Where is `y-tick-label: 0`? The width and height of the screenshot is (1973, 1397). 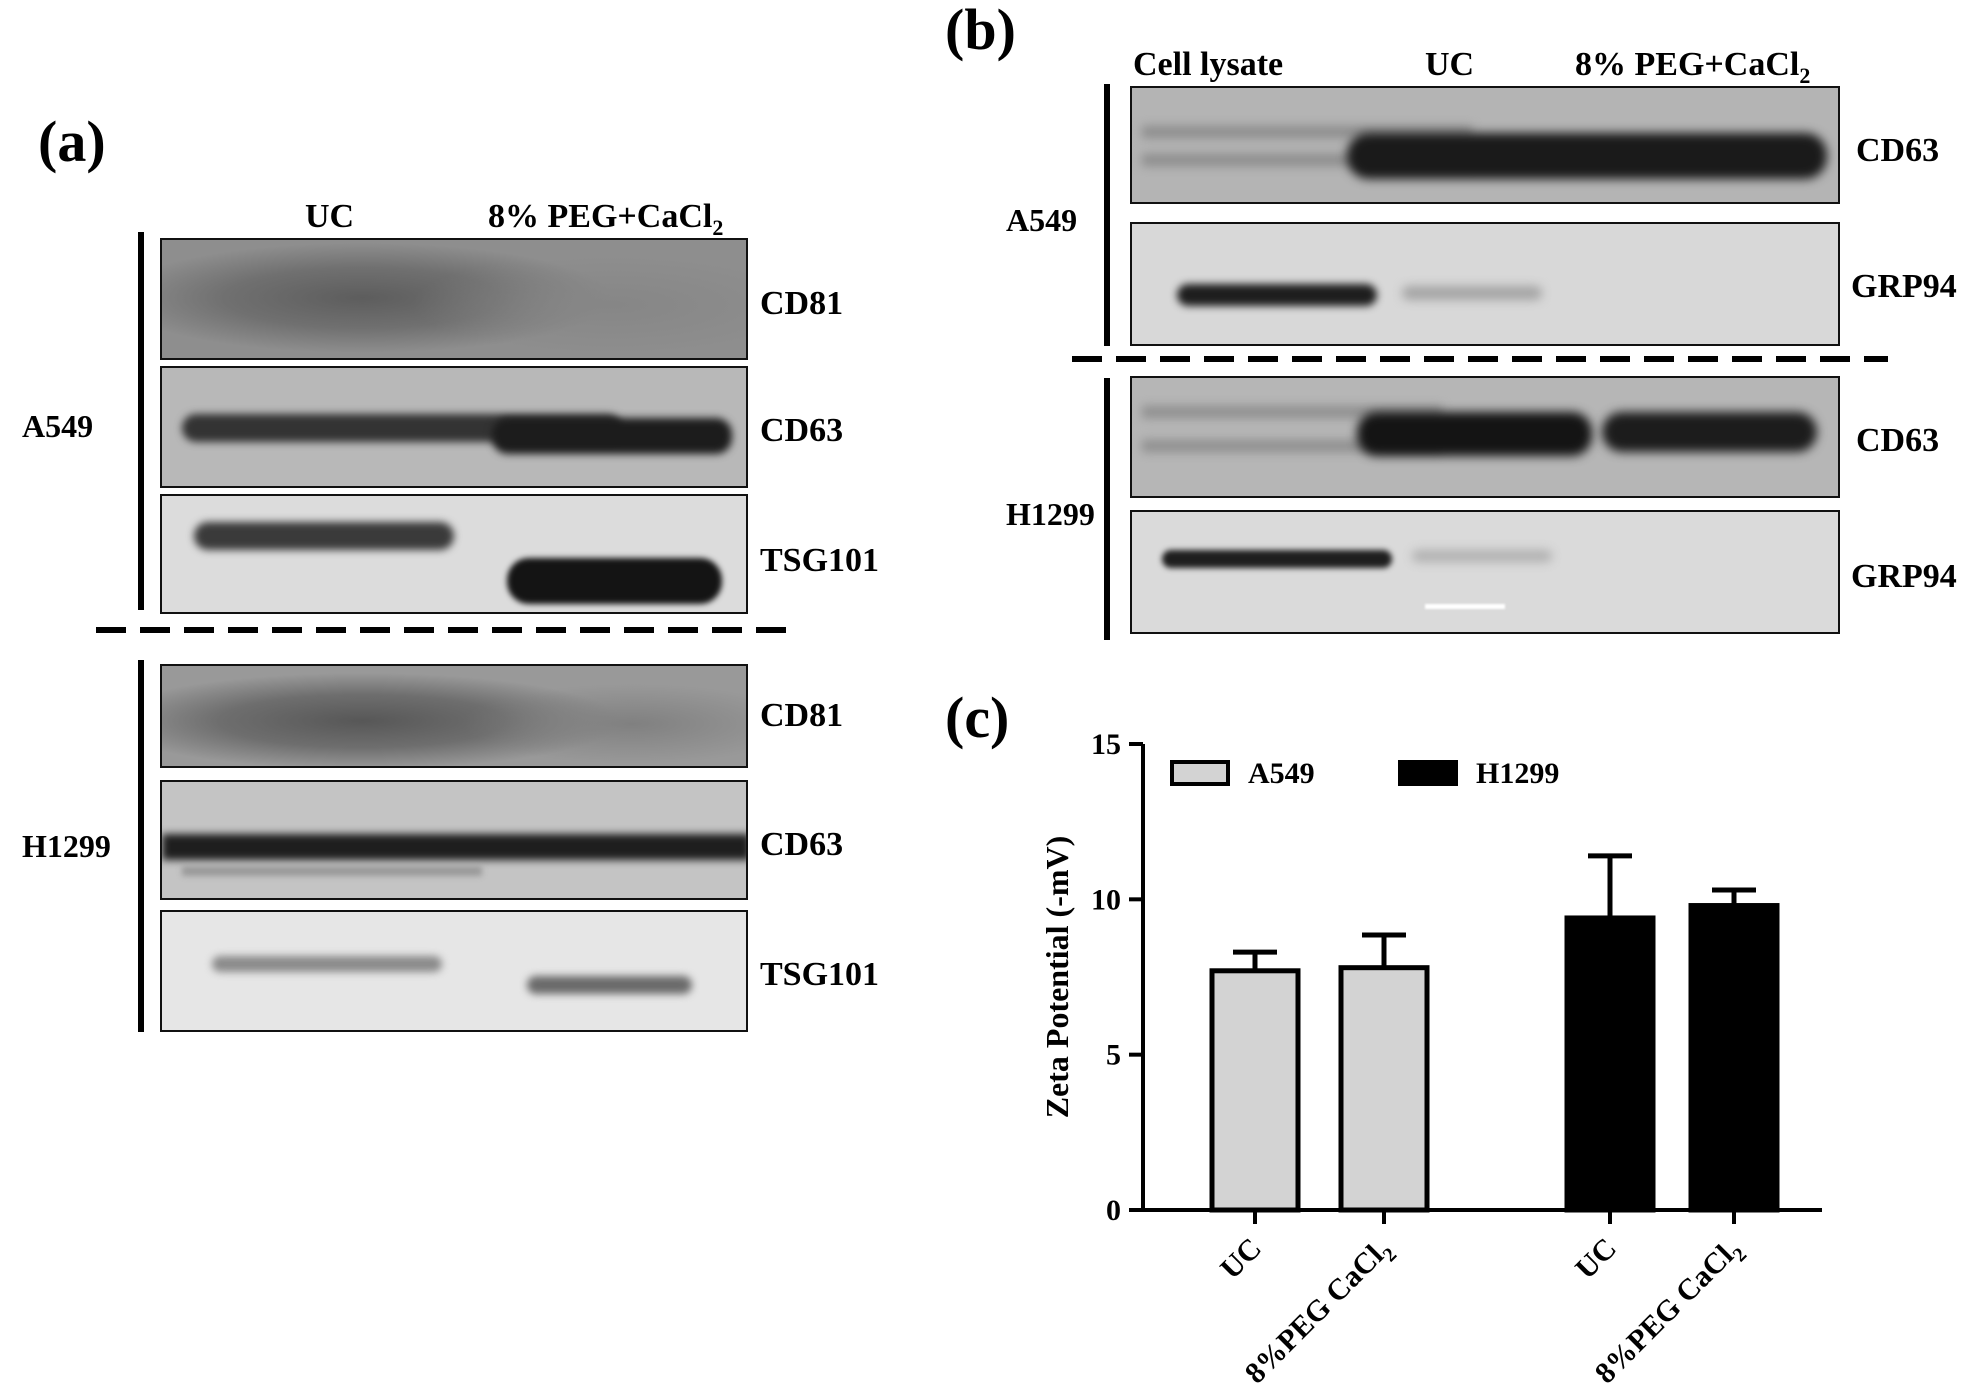
y-tick-label: 0 is located at coordinates (1113, 1210).